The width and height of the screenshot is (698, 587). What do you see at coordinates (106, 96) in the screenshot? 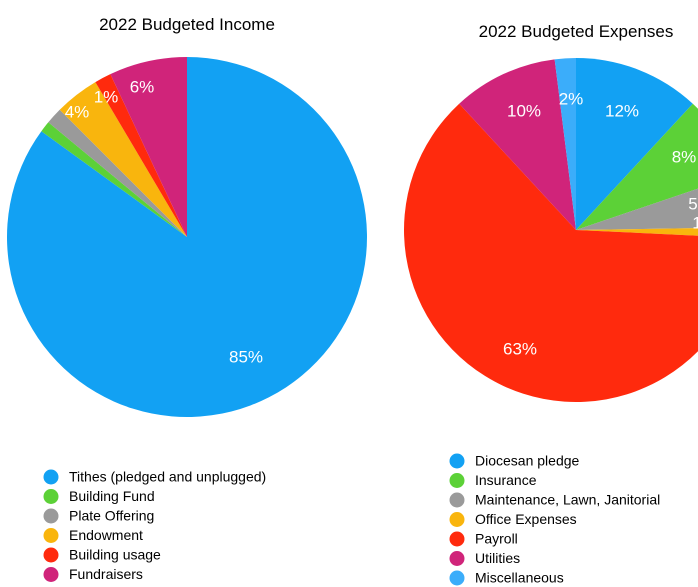
I see `income-slice-label-building-usage: 1%` at bounding box center [106, 96].